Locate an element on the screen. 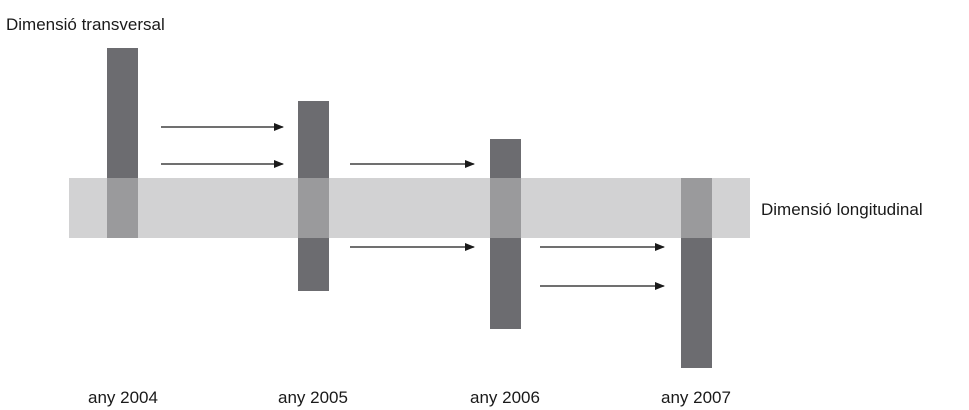 The height and width of the screenshot is (410, 969). title-transversal: Dimensió transversal is located at coordinates (85, 24).